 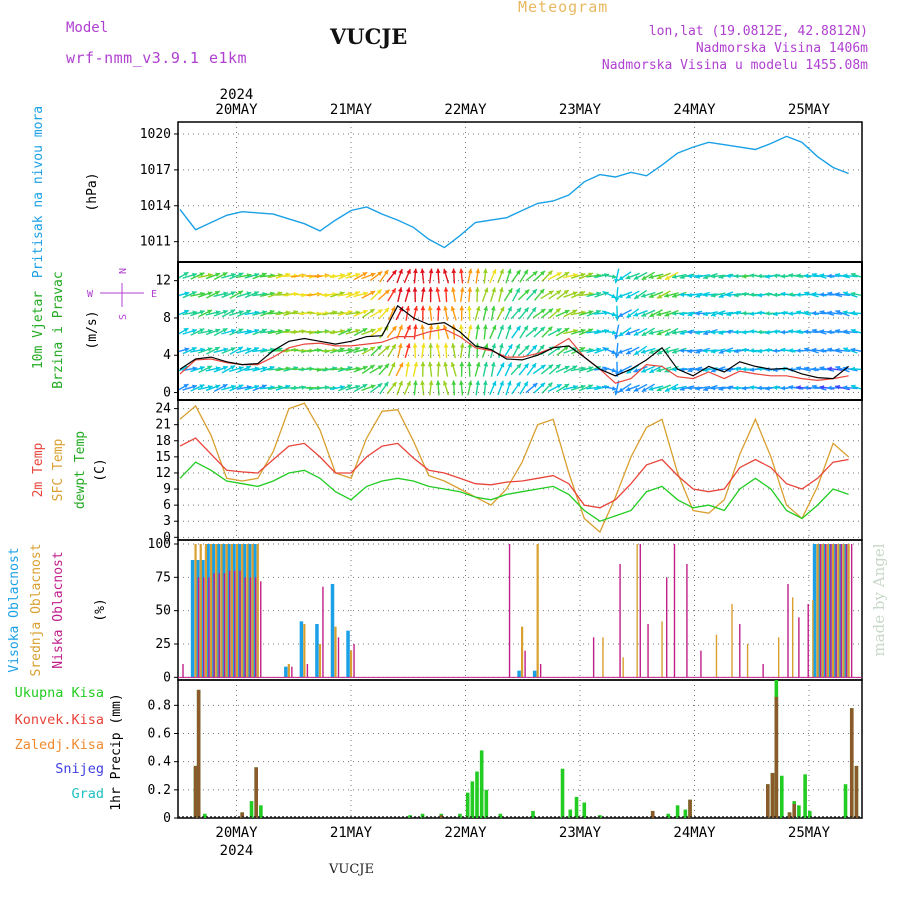 What do you see at coordinates (563, 8) in the screenshot?
I see `meteogram-title: Meteogram` at bounding box center [563, 8].